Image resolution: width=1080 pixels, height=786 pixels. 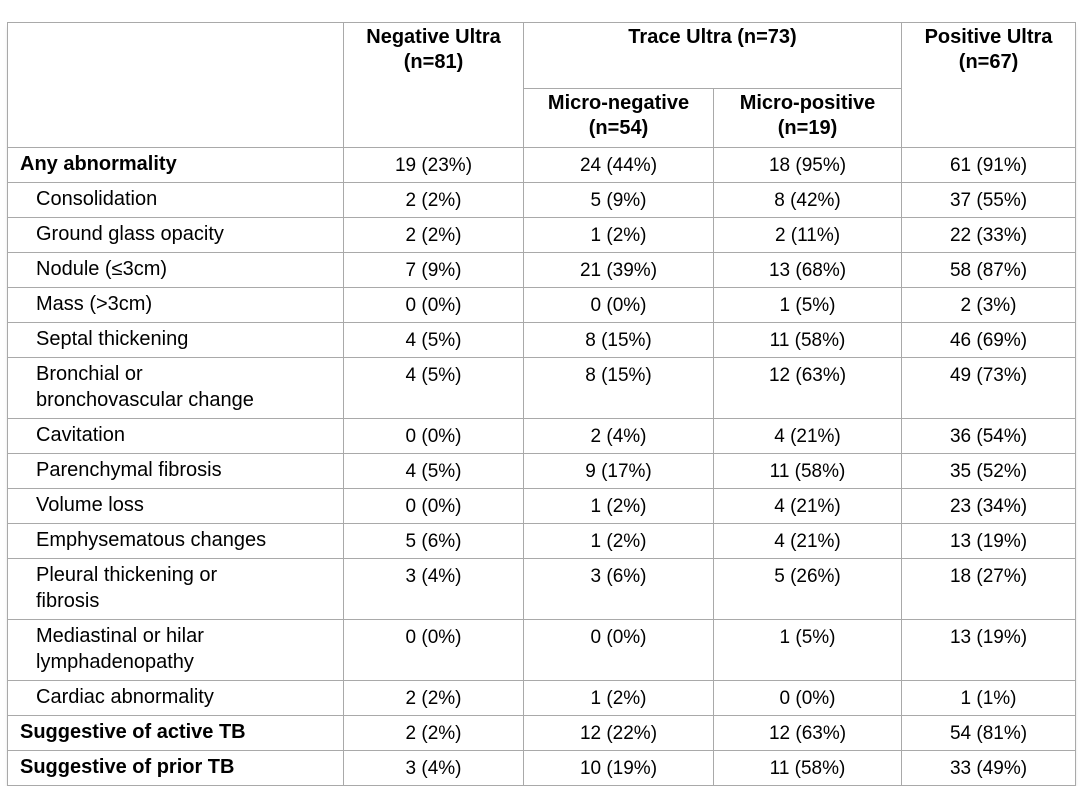 What do you see at coordinates (175, 650) in the screenshot?
I see `row-label: Mediastinal or hilar lymphadenopathy` at bounding box center [175, 650].